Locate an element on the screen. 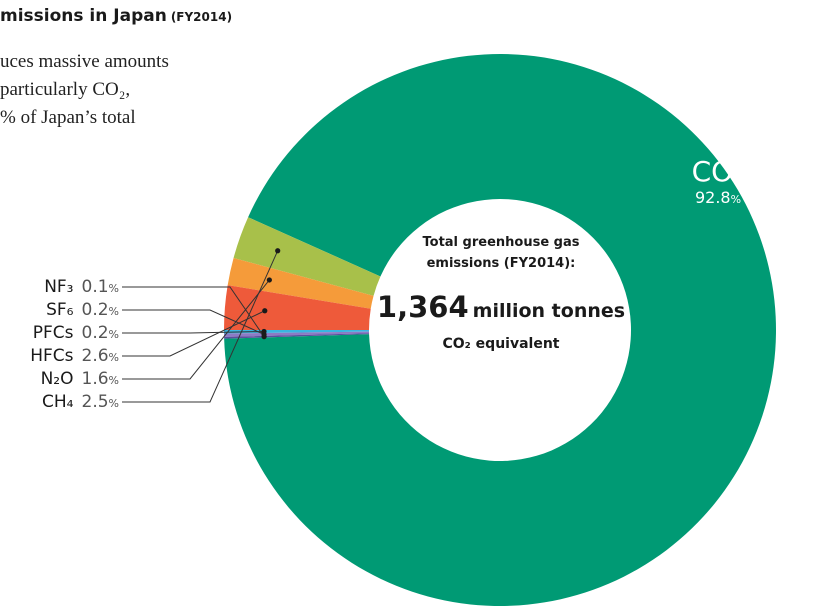 The height and width of the screenshot is (614, 821). center-label-line-1: Total greenhouse gas is located at coordinates (501, 242).